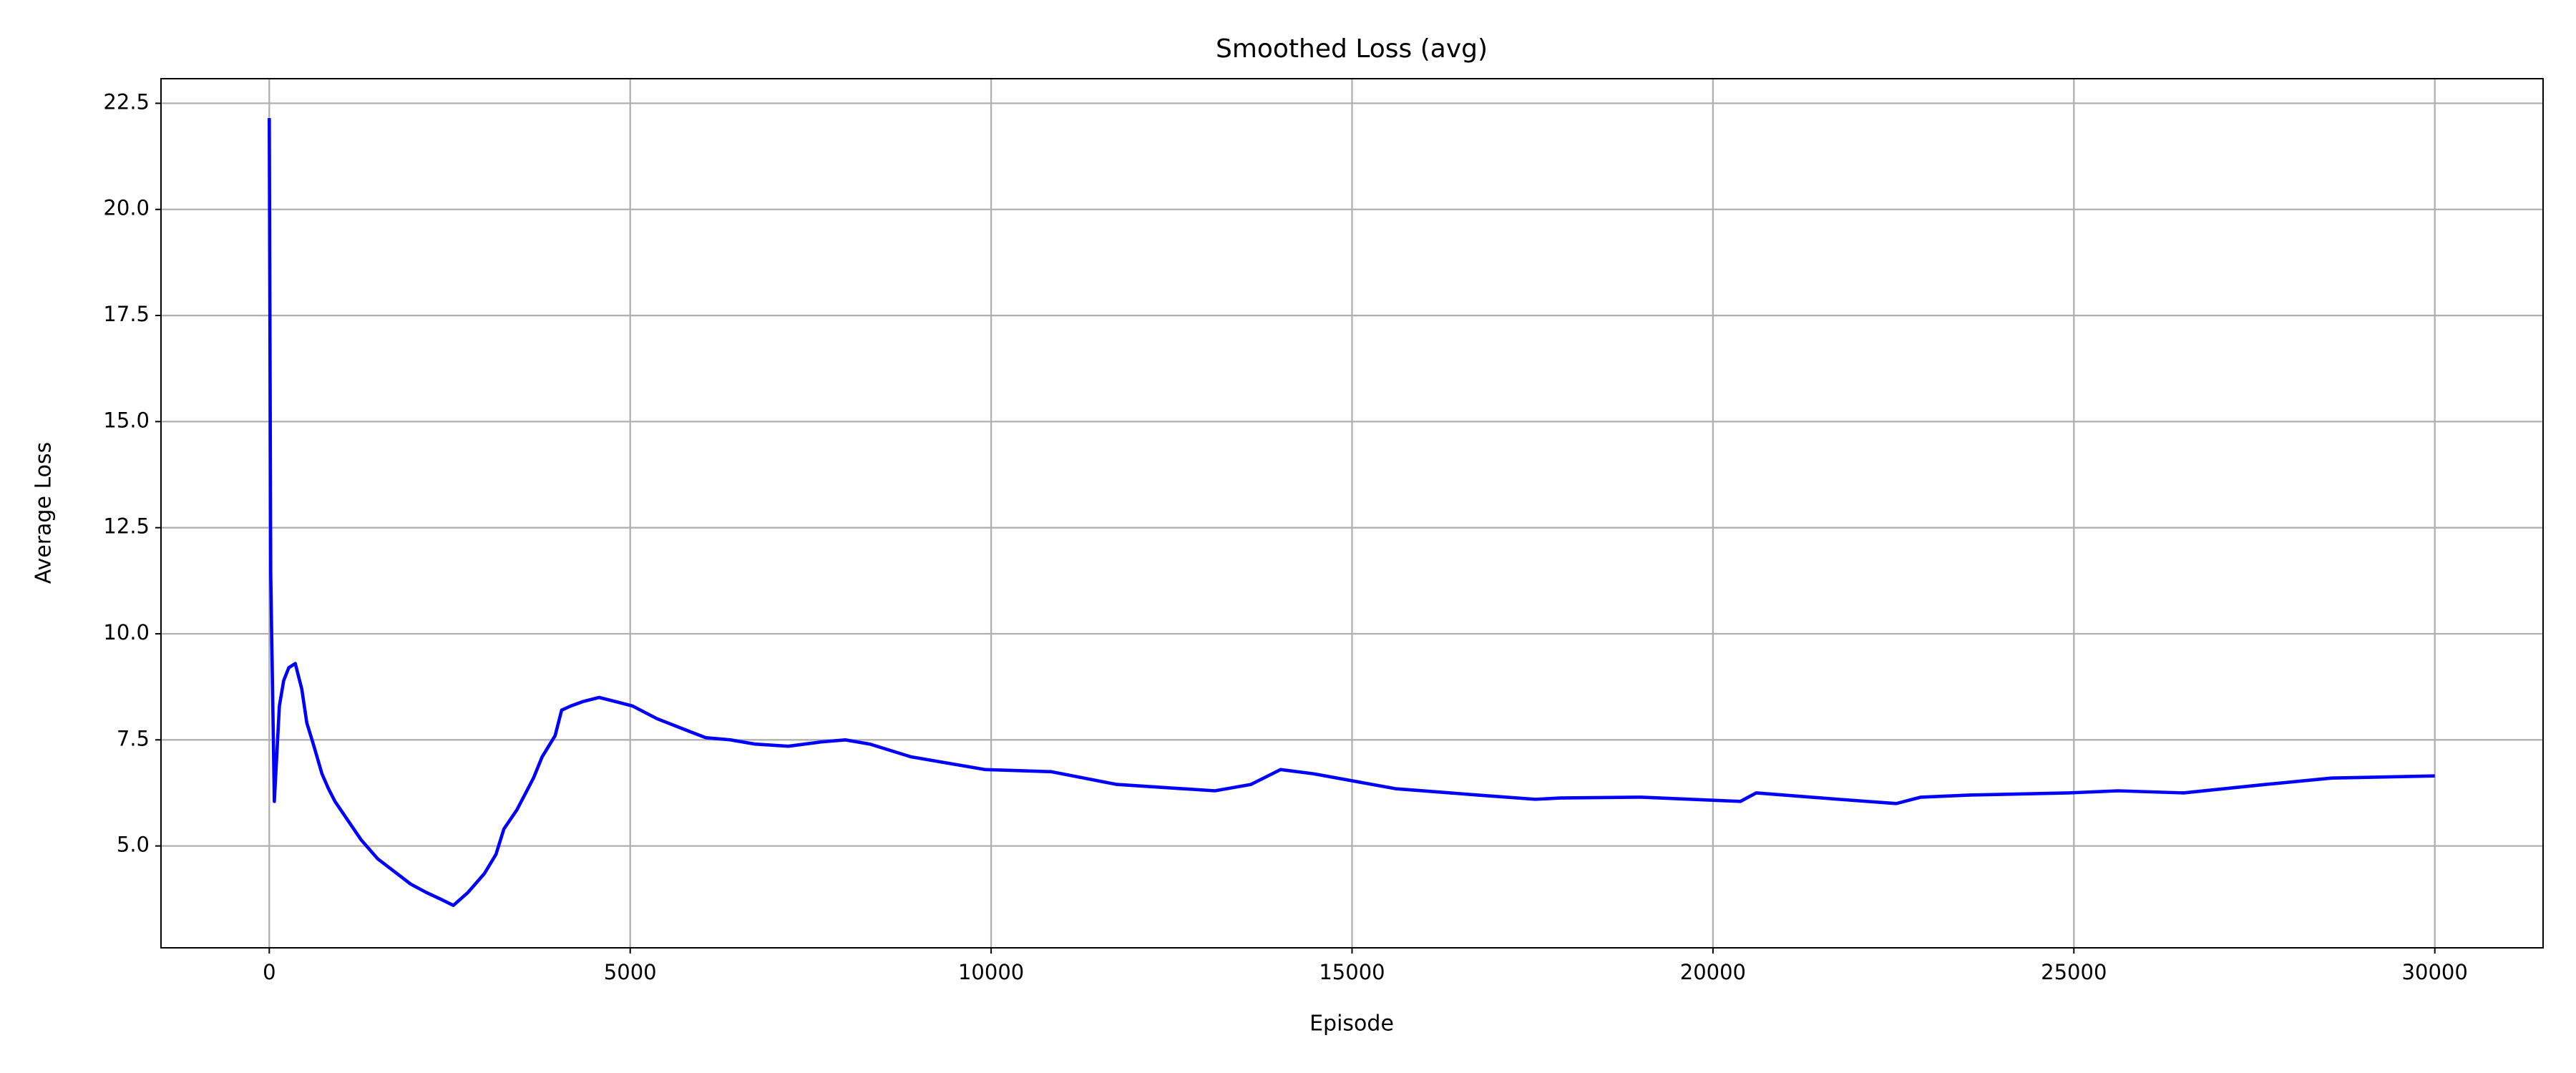 The image size is (2576, 1073). I want to click on y-tick-label: 5.0, so click(133, 845).